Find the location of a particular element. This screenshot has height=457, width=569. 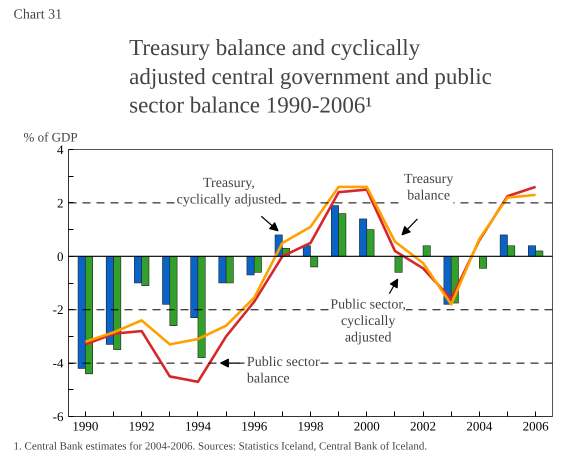

x-tick-label: 2000 is located at coordinates (367, 426).